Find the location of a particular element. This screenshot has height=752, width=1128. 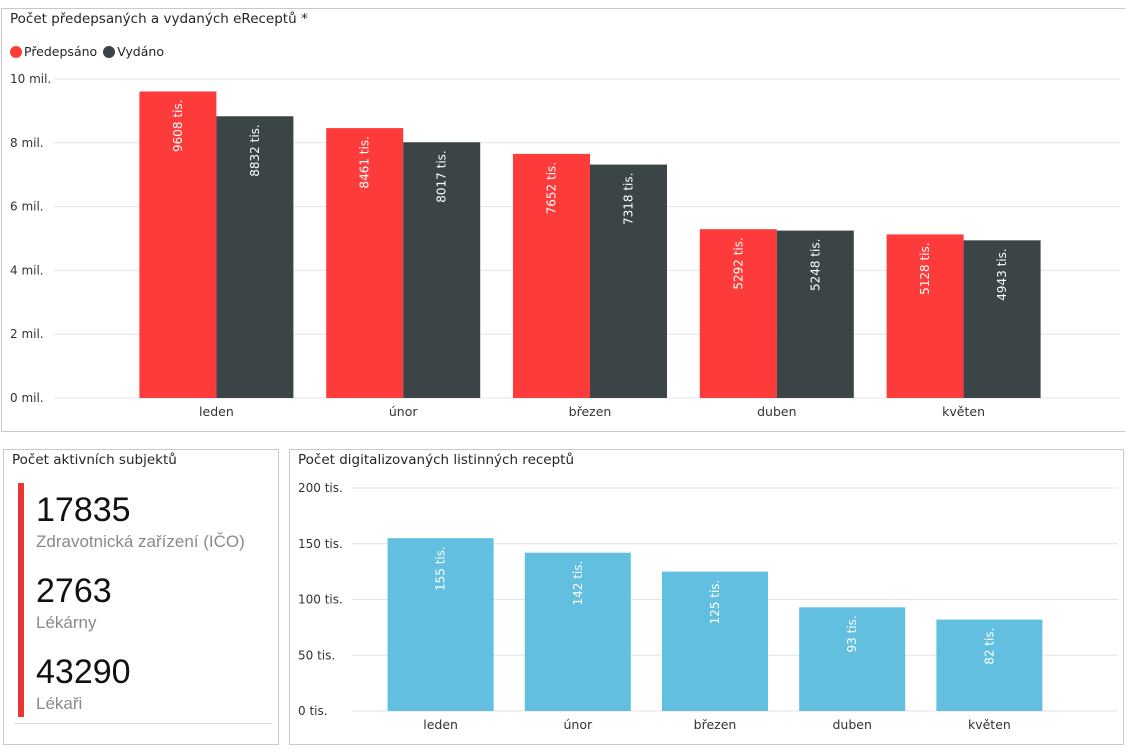

kpi-value-doctors: 43290 is located at coordinates (83, 672).